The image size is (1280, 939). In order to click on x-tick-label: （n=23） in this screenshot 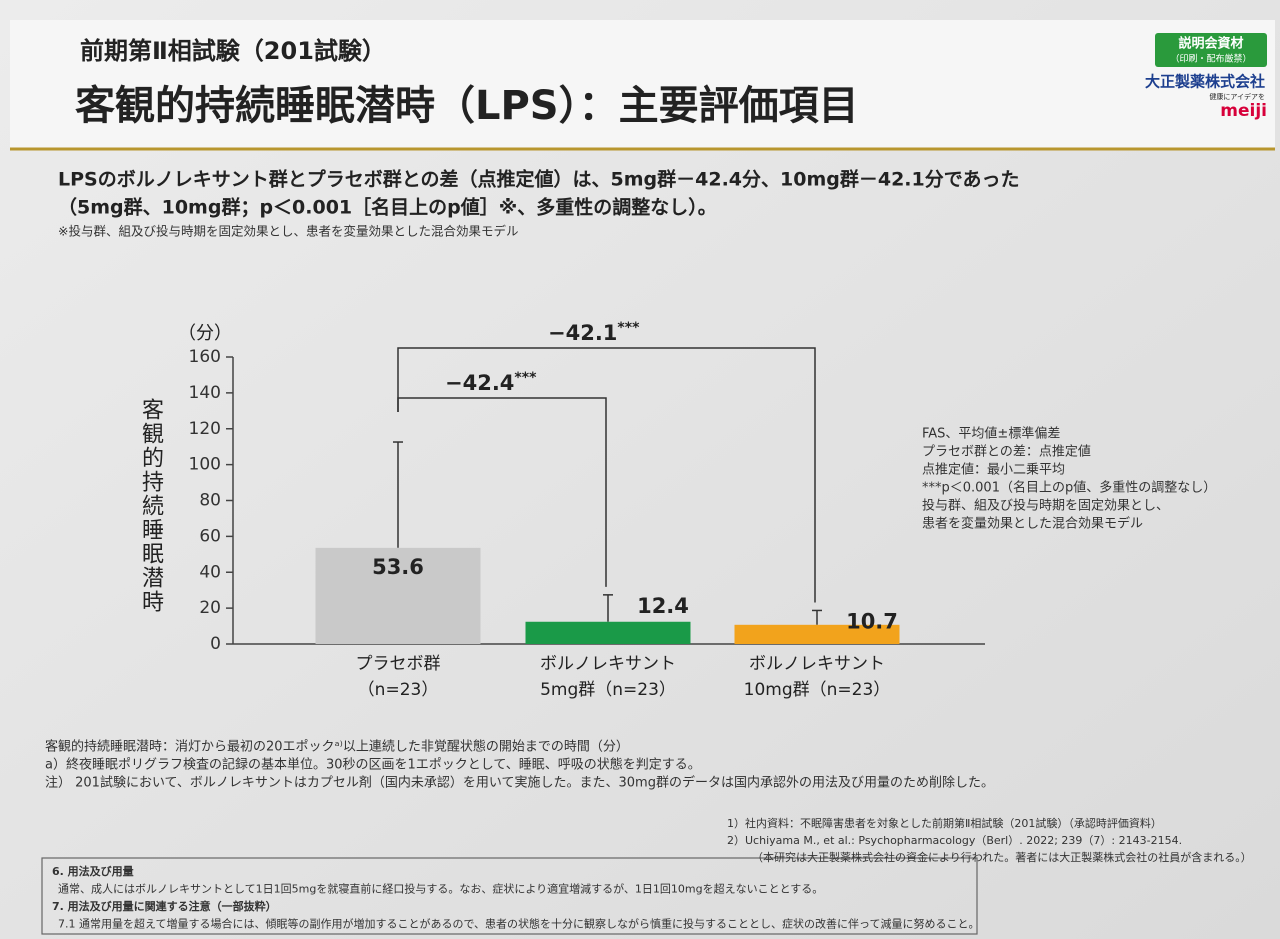, I will do `click(398, 690)`.